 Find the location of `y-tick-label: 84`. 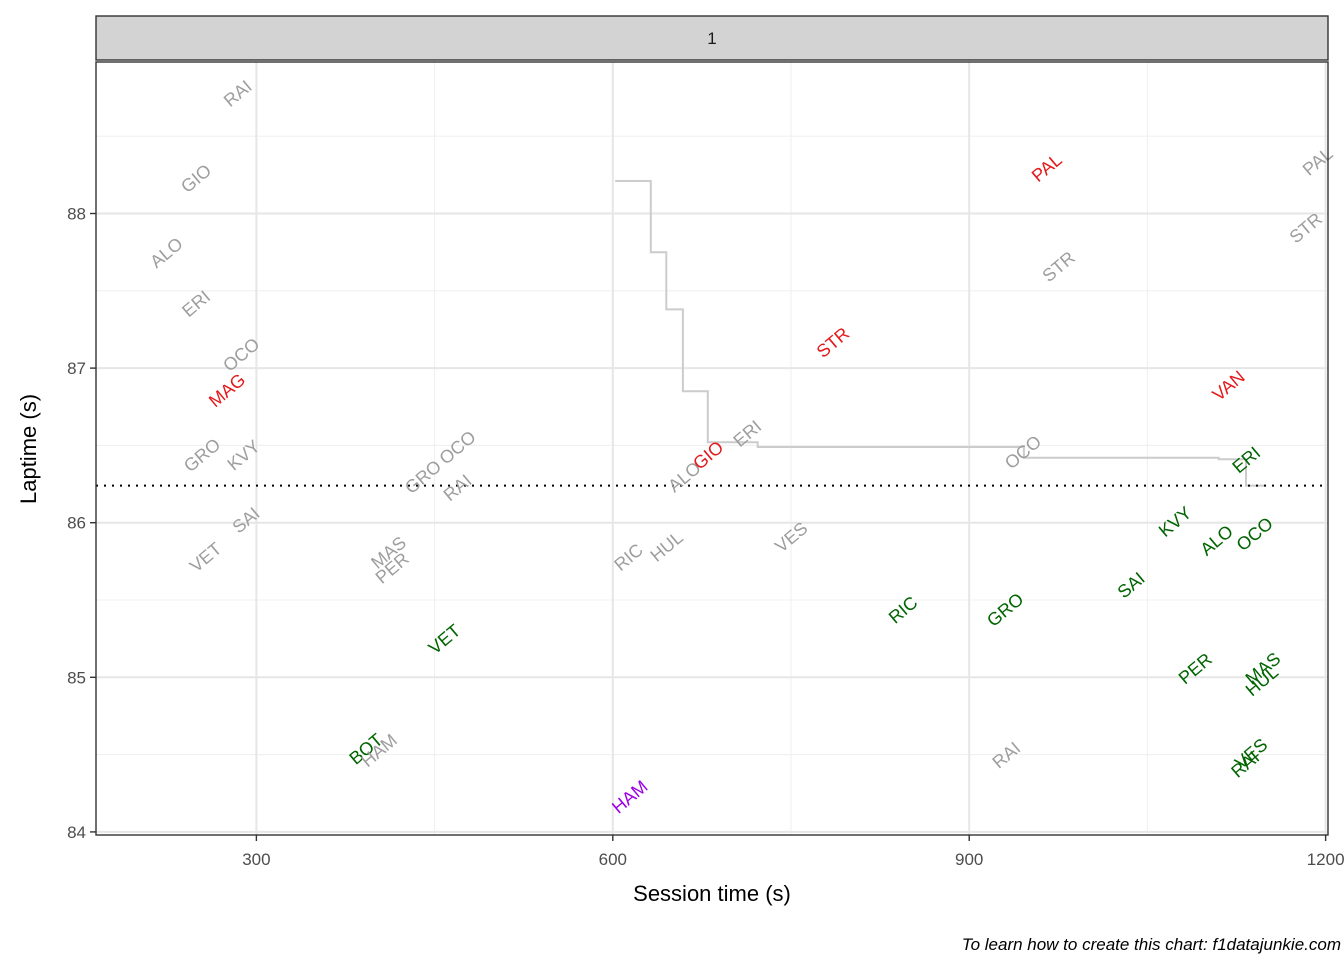

y-tick-label: 84 is located at coordinates (76, 832).